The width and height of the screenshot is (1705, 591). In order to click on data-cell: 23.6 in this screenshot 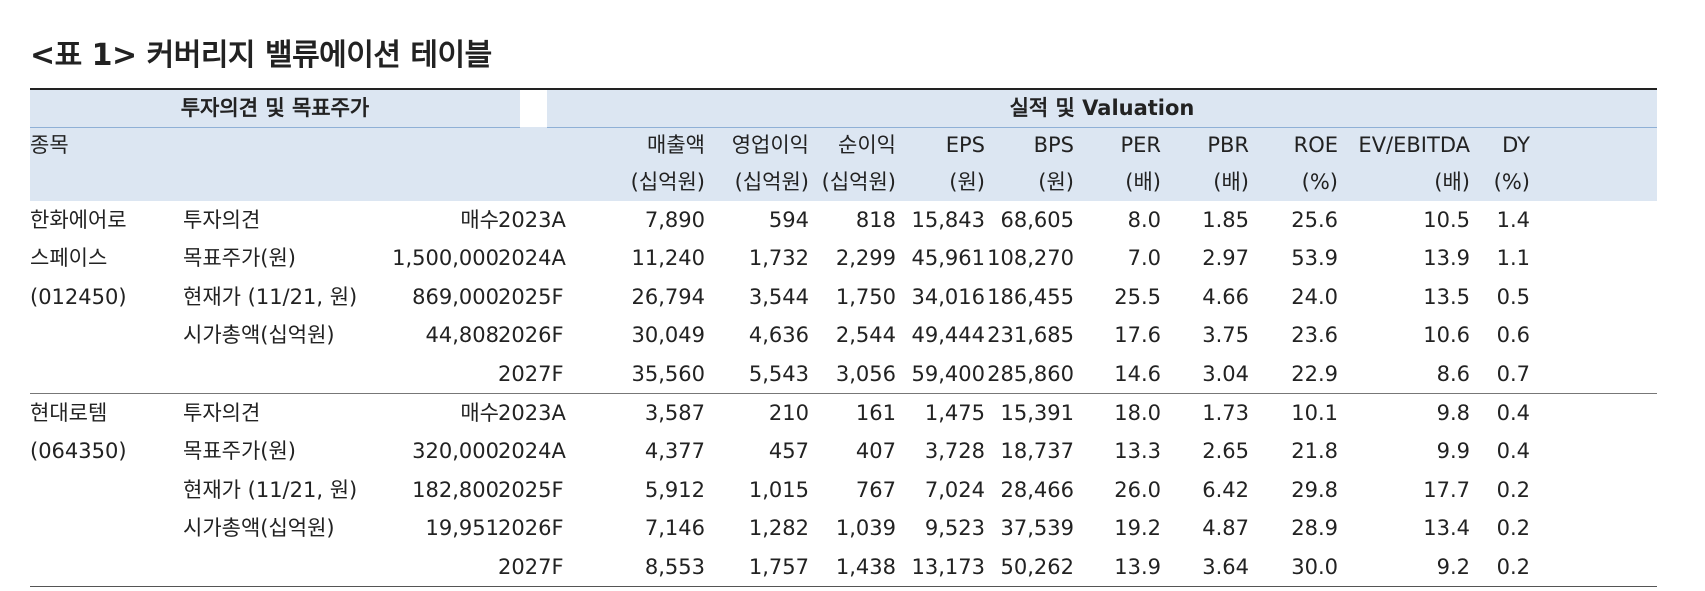, I will do `click(1314, 335)`.